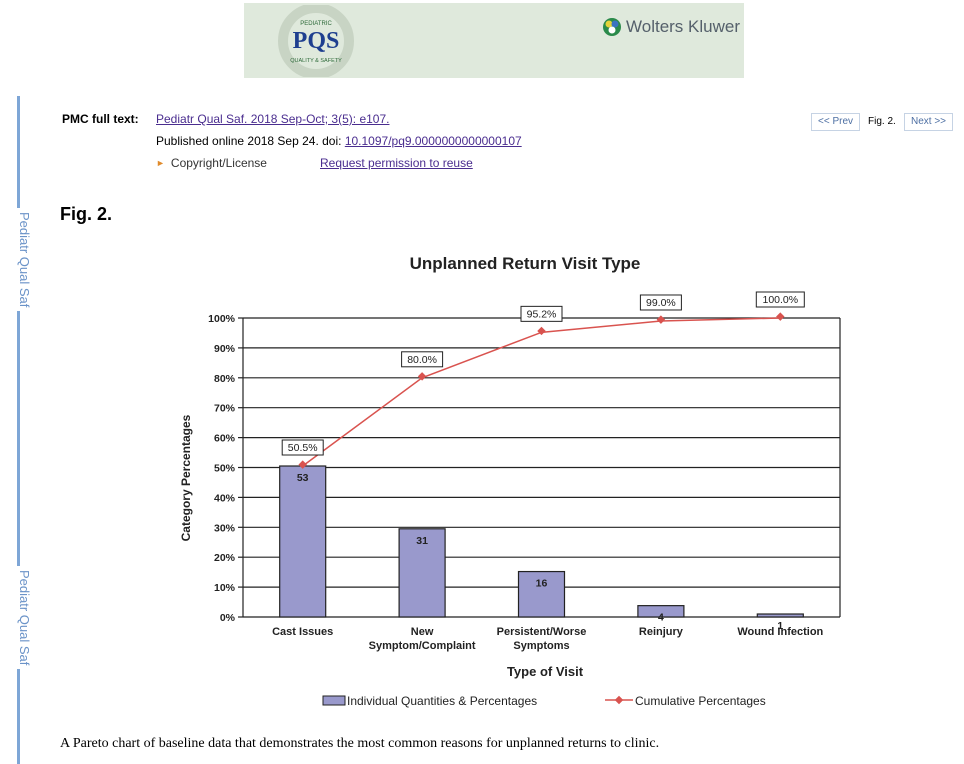  Describe the element at coordinates (612, 27) in the screenshot. I see `wolters-kluwer-icon` at that location.